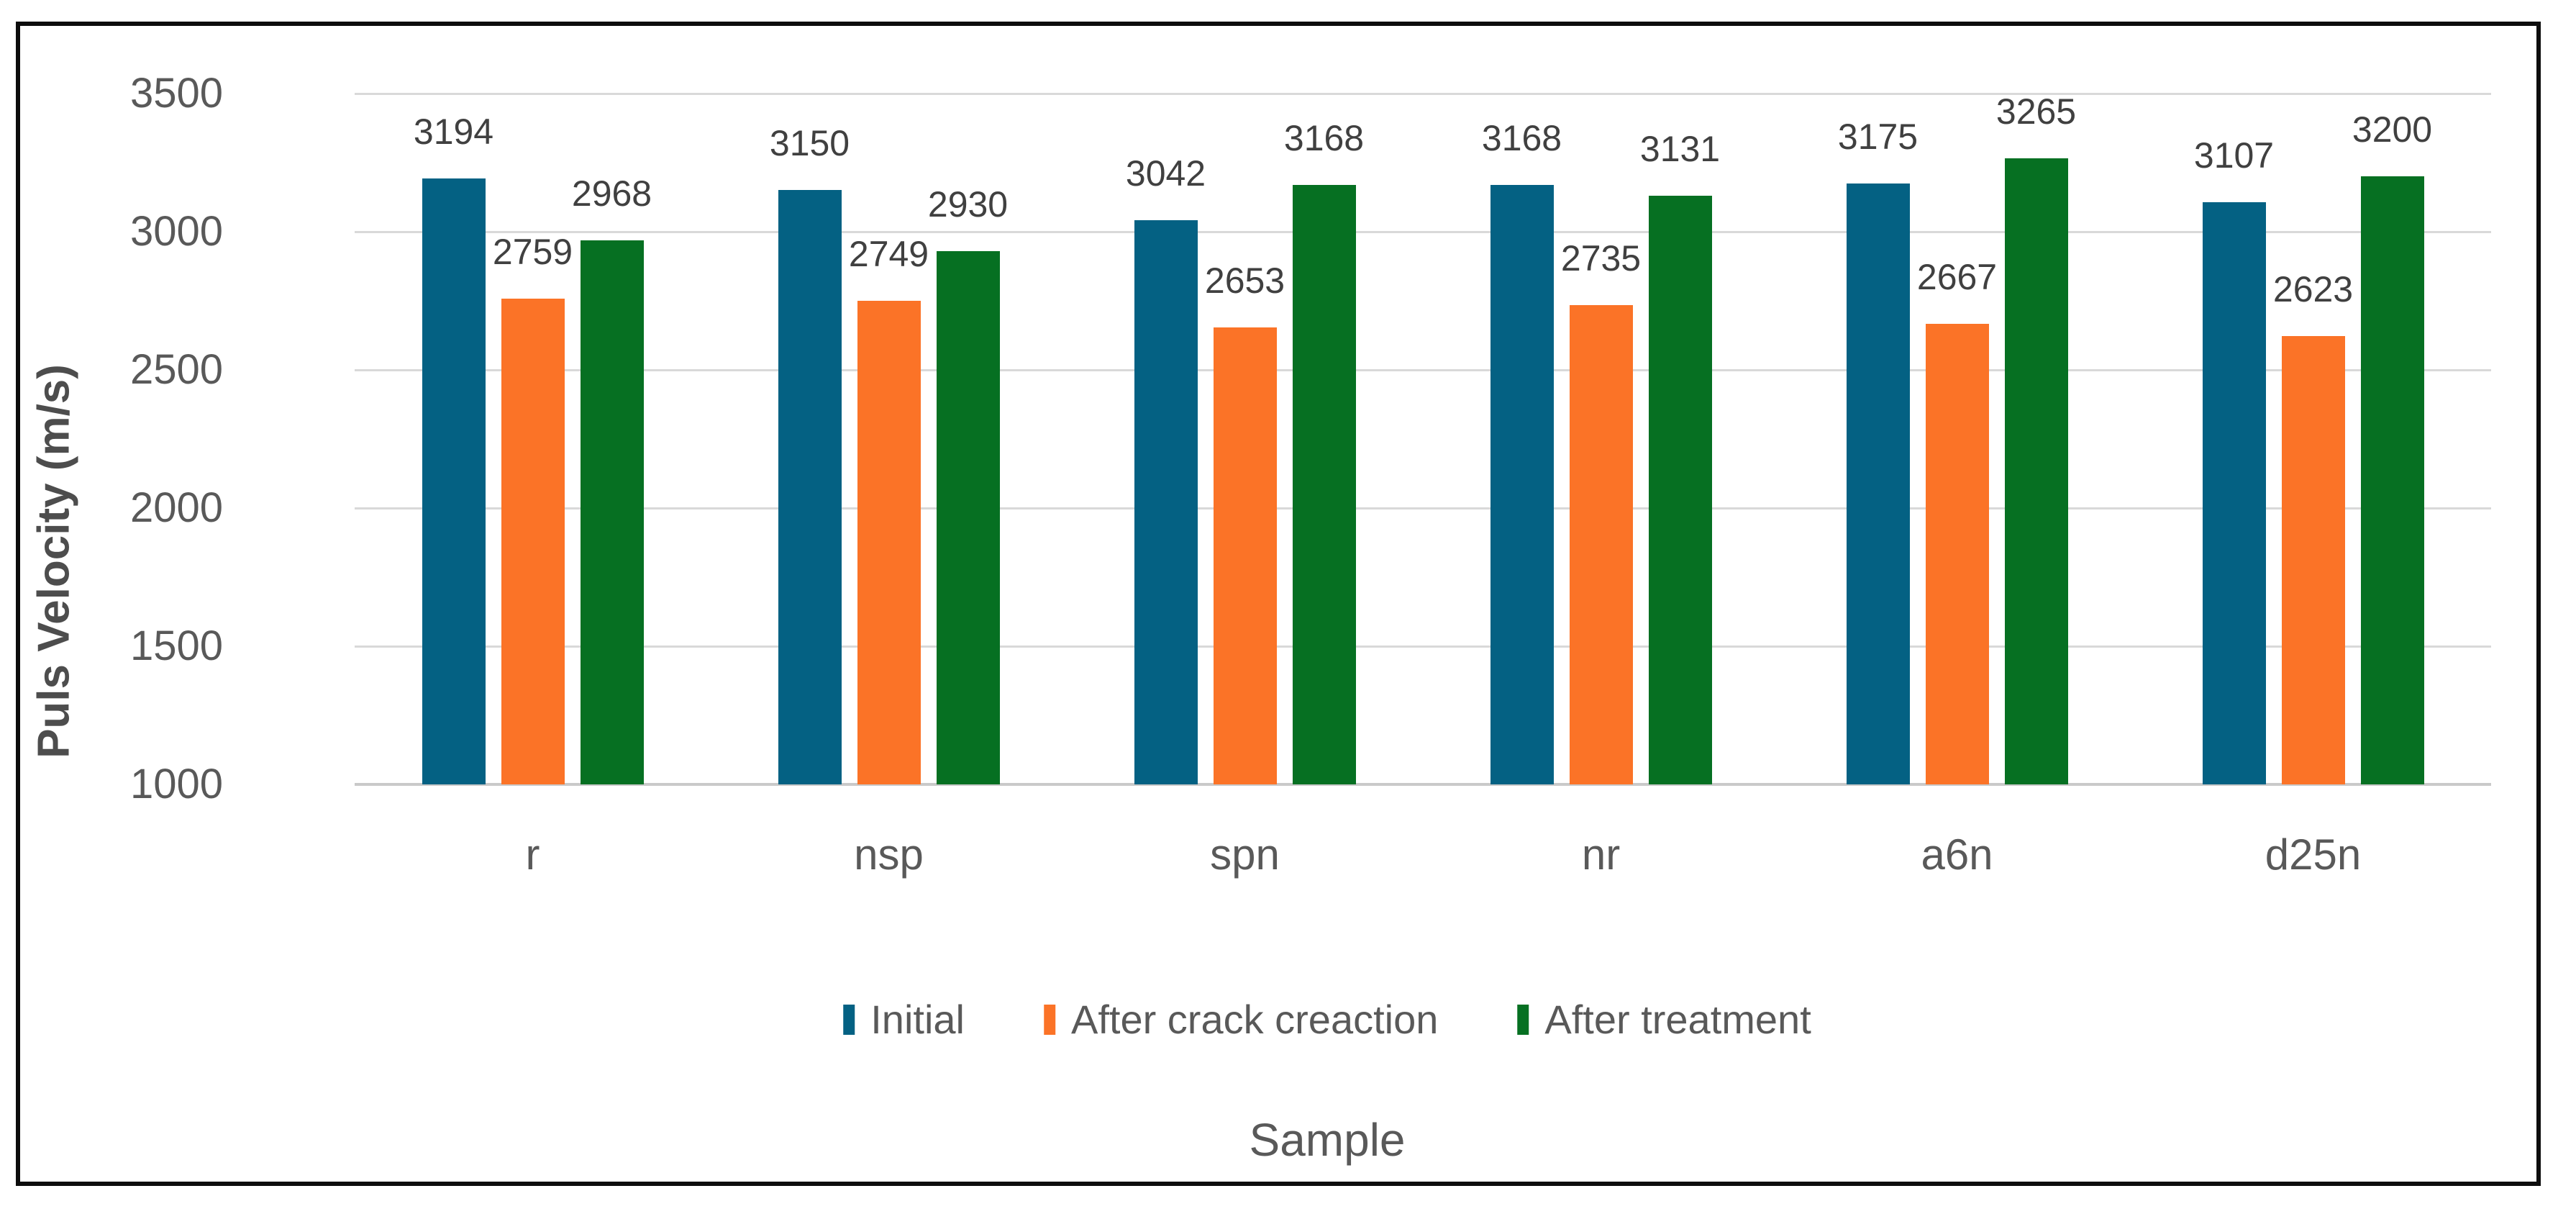 Image resolution: width=2576 pixels, height=1214 pixels. What do you see at coordinates (176, 370) in the screenshot?
I see `y-tick-label-2500: 2500` at bounding box center [176, 370].